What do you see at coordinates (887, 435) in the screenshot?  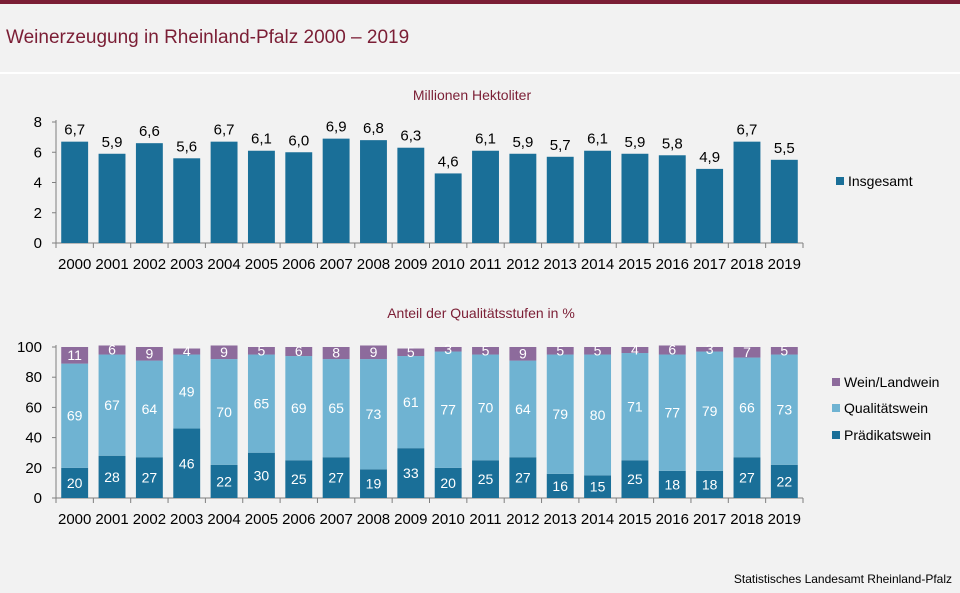 I see `legend-label-praedikatswein: Prädikatswein` at bounding box center [887, 435].